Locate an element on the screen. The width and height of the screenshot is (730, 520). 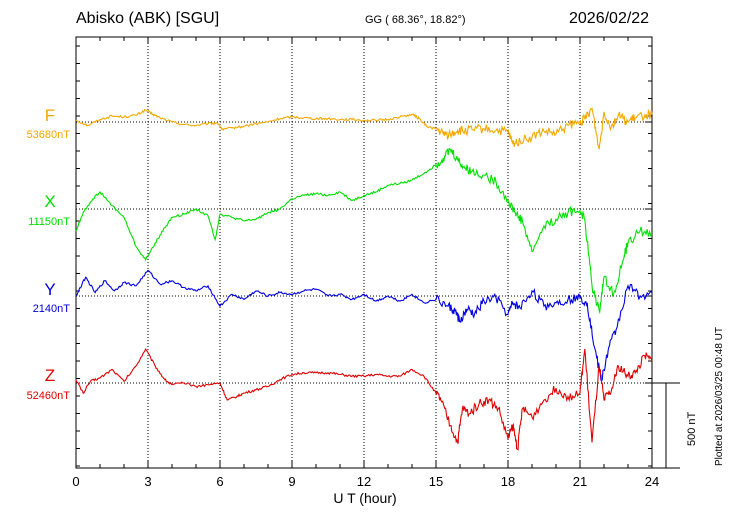
x-tick-label: 21 is located at coordinates (580, 481).